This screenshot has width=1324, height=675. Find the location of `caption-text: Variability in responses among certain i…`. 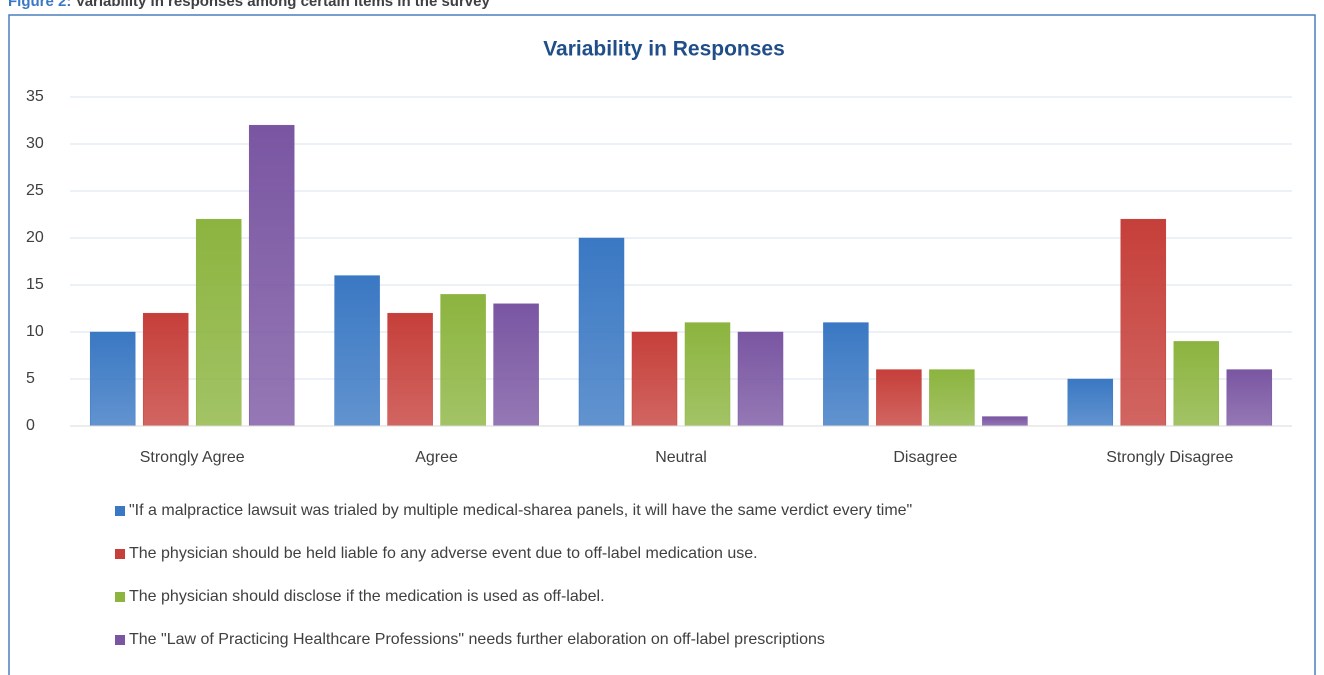

caption-text: Variability in responses among certain i… is located at coordinates (283, 5).